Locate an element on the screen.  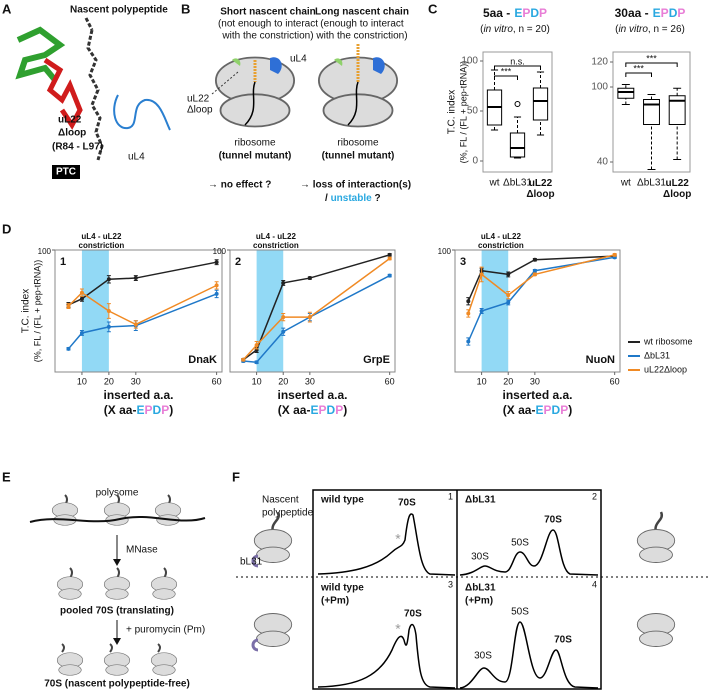
chart-subtitle: (in vitro, n = 26) is located at coordinates (650, 29).